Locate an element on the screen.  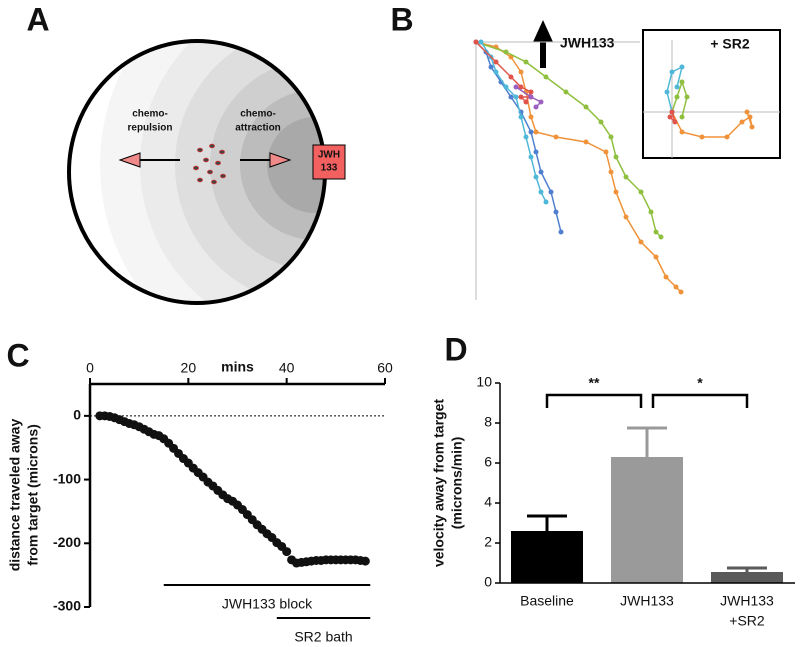
cells is located at coordinates (209, 164).